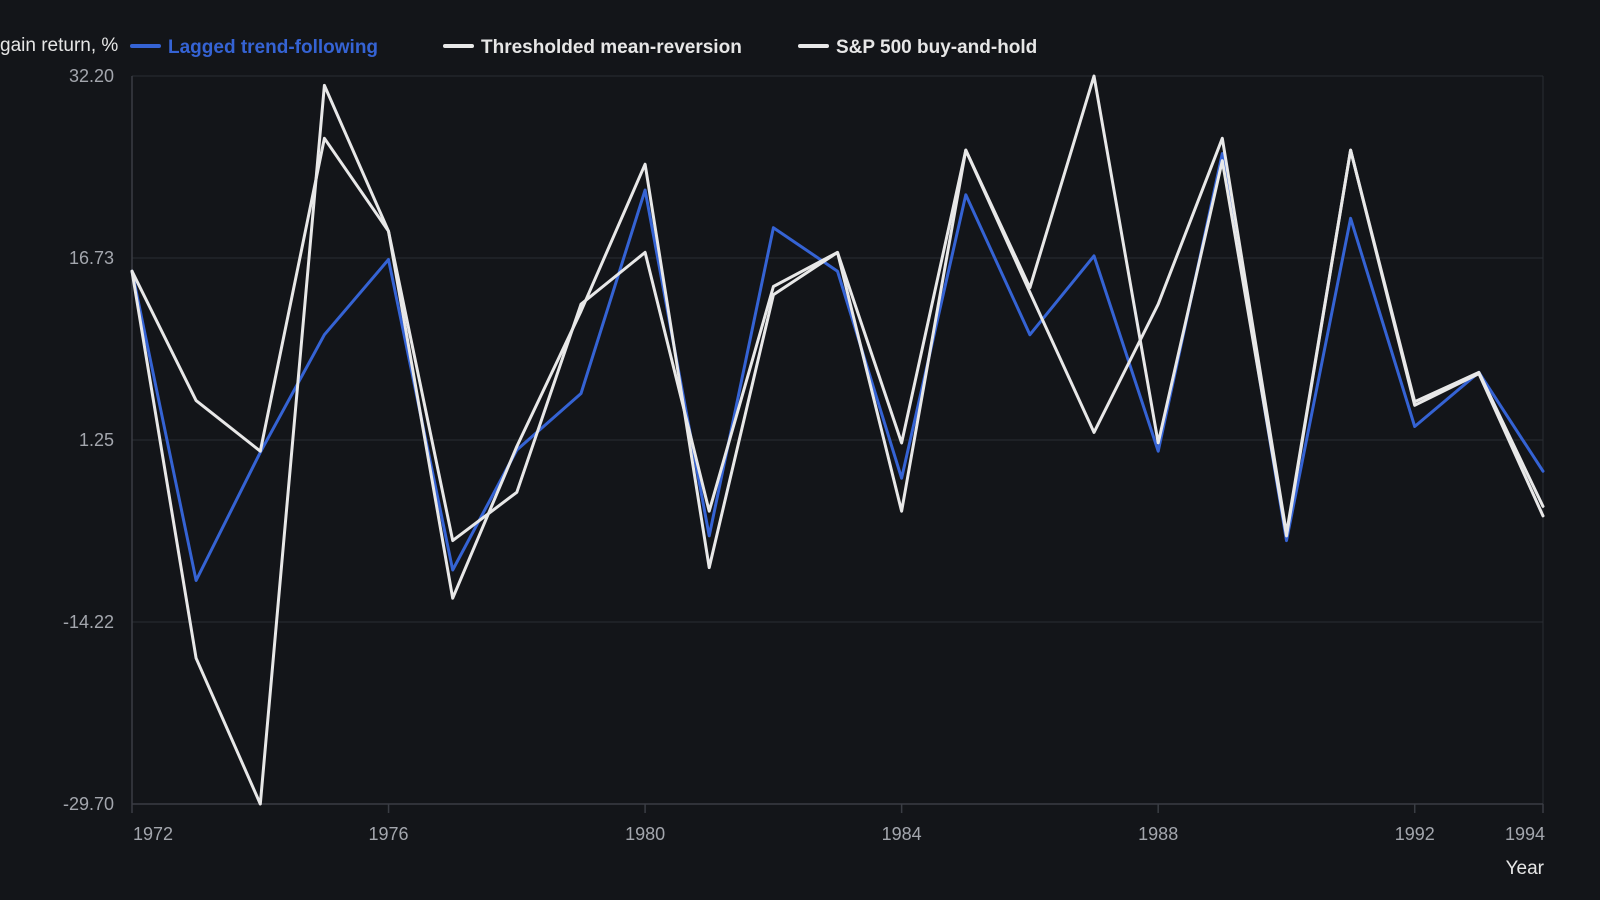  Describe the element at coordinates (838, 824) in the screenshot. I see `x-axis-ticks: 1972 1976 1980 1984 1988 1992 1994` at that location.